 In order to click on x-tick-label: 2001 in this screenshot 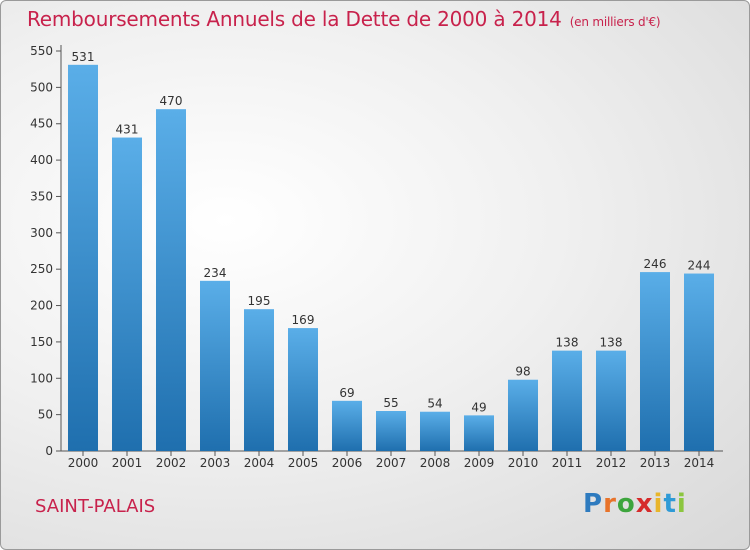, I will do `click(127, 463)`.